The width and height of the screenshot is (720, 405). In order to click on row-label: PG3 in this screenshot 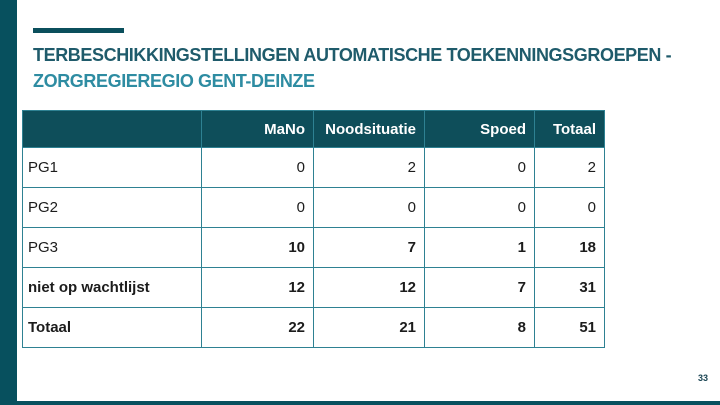, I will do `click(112, 247)`.